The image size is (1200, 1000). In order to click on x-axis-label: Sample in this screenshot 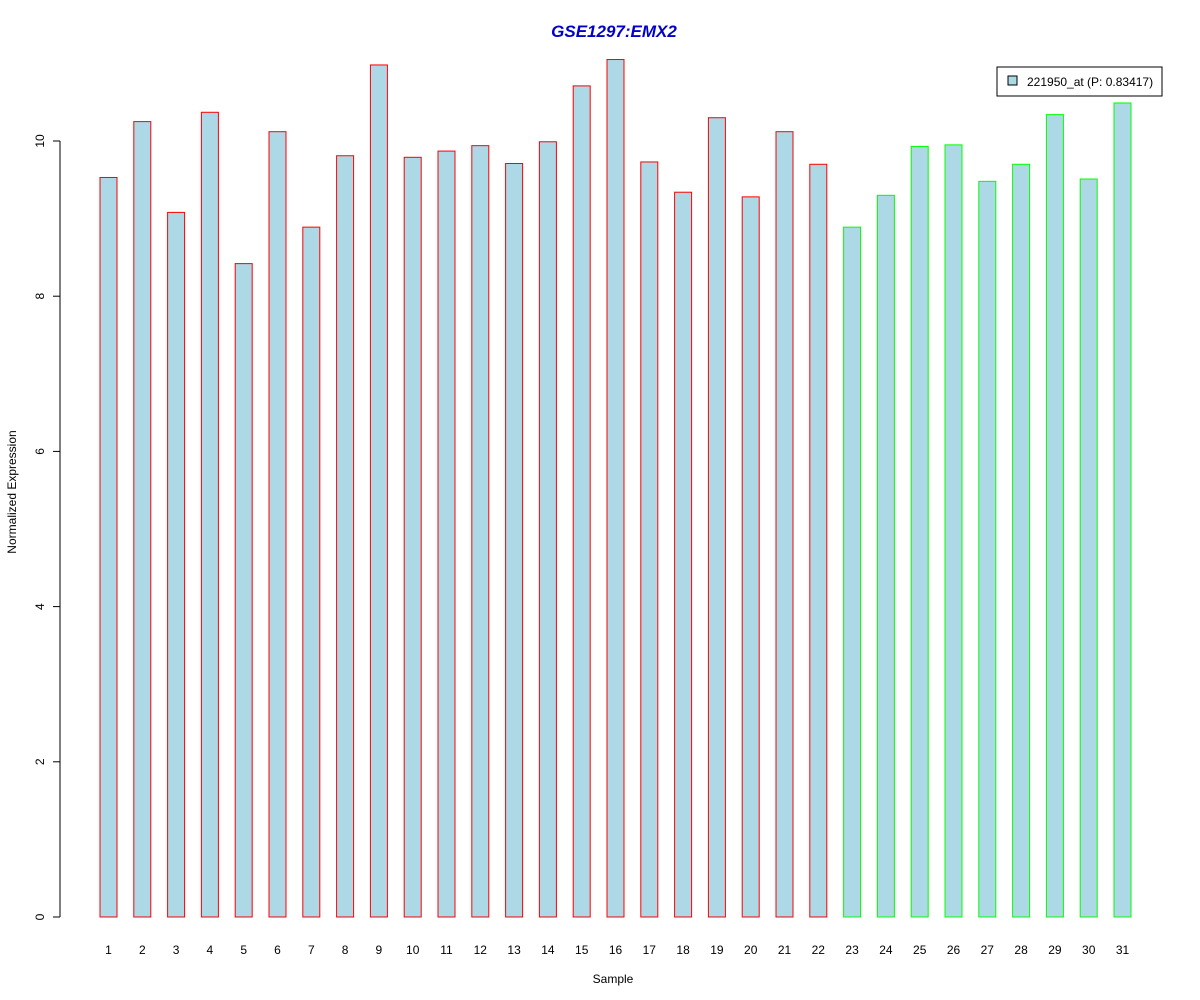, I will do `click(613, 979)`.